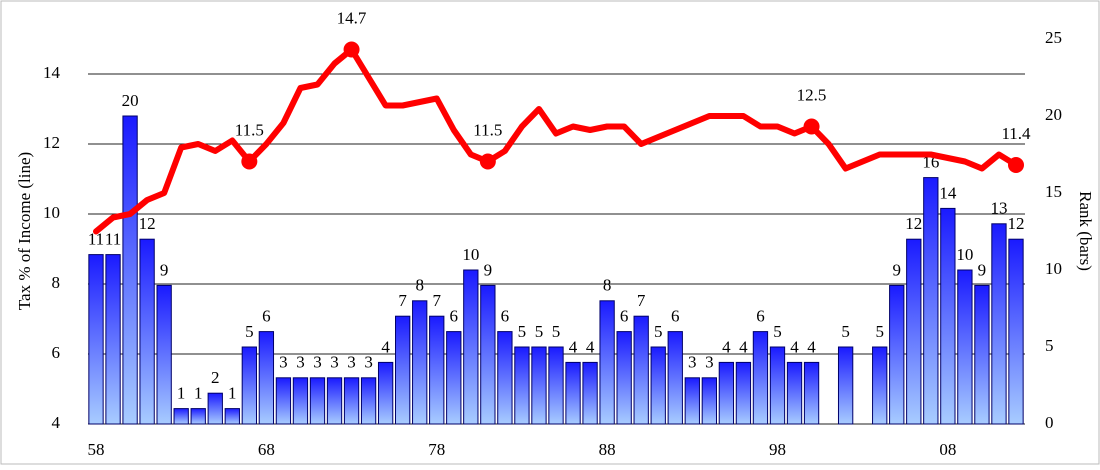 This screenshot has width=1100, height=470. What do you see at coordinates (1053, 114) in the screenshot?
I see `y2-tick-label: 20` at bounding box center [1053, 114].